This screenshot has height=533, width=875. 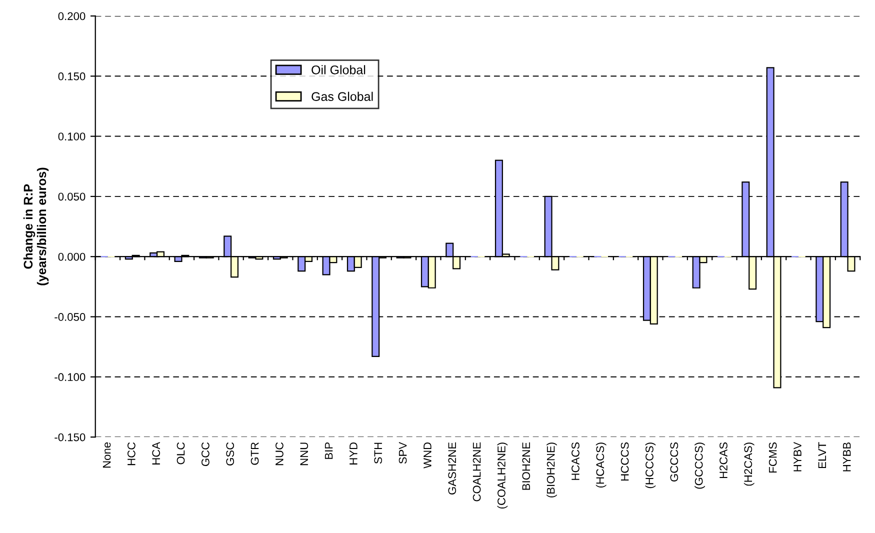 I want to click on x-tick-label: GTR, so click(x=254, y=453).